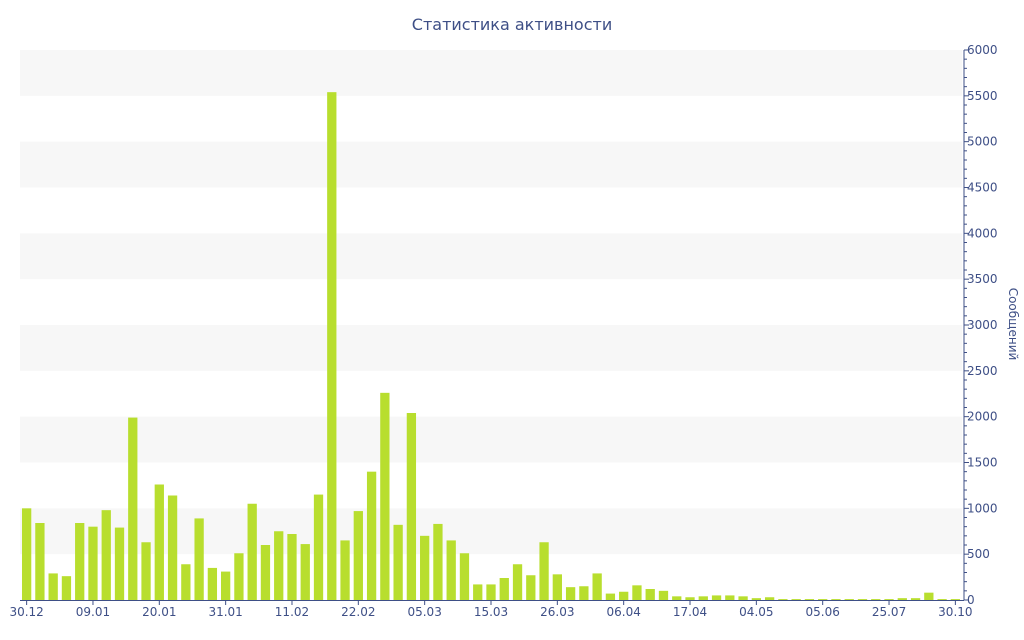 Image resolution: width=1024 pixels, height=640 pixels. Describe the element at coordinates (982, 508) in the screenshot. I see `y-tick-label: 1000` at that location.